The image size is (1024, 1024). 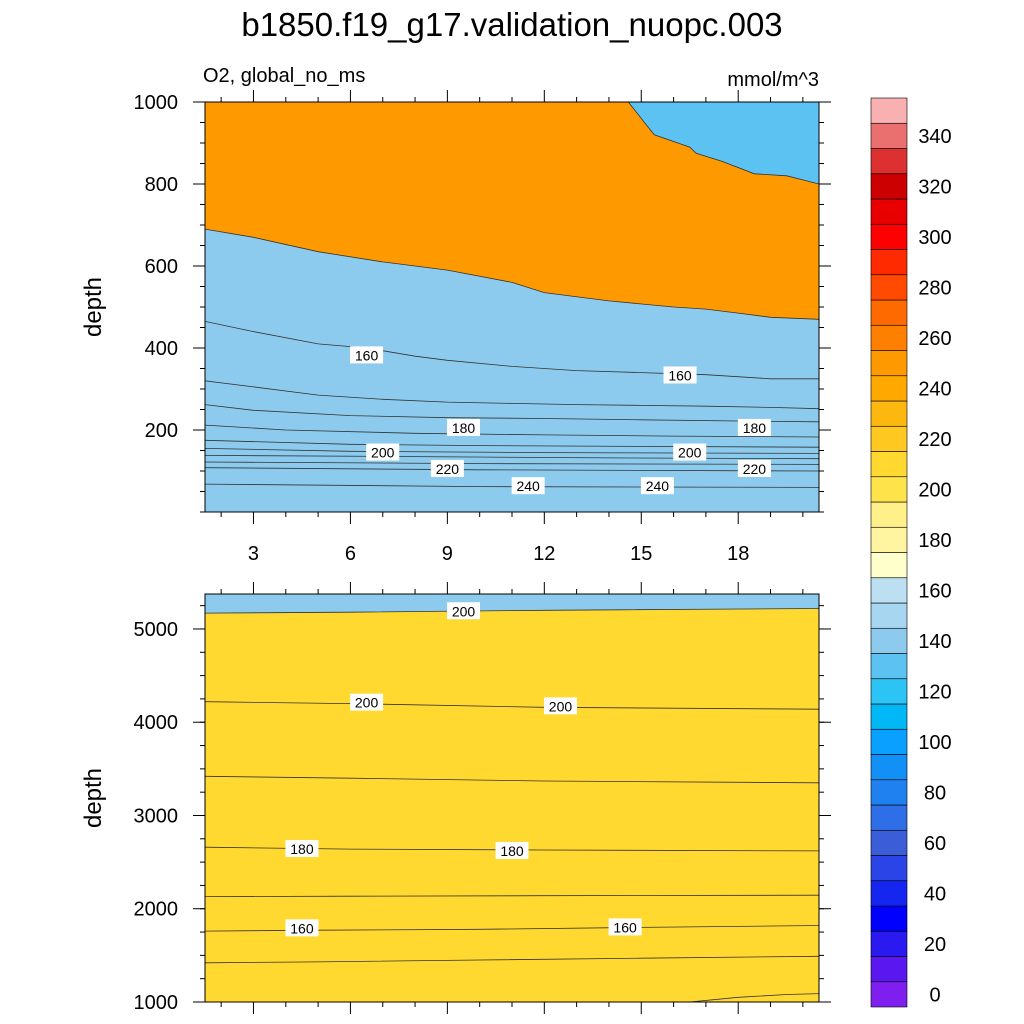 I want to click on colorbar-label: 280, so click(x=934, y=288).